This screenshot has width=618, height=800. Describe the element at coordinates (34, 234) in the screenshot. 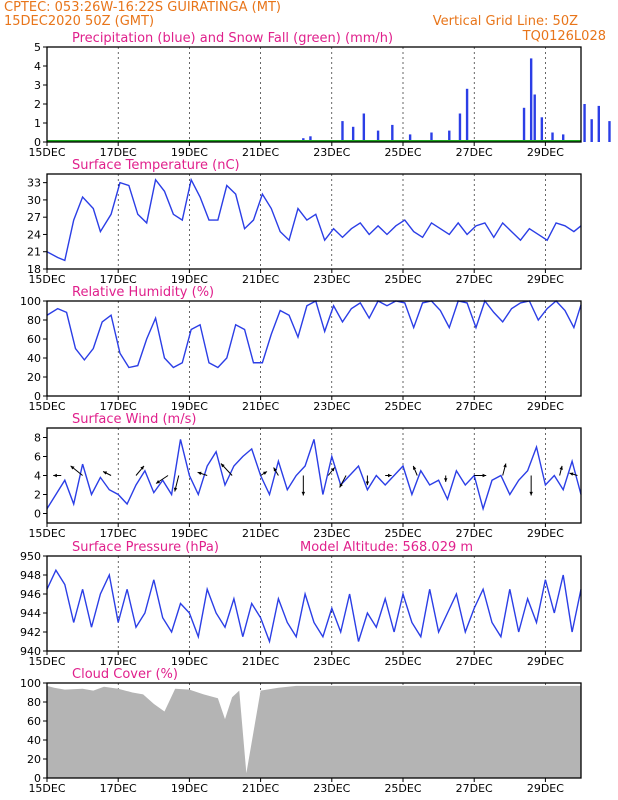

I see `y-tick-label: 24` at that location.